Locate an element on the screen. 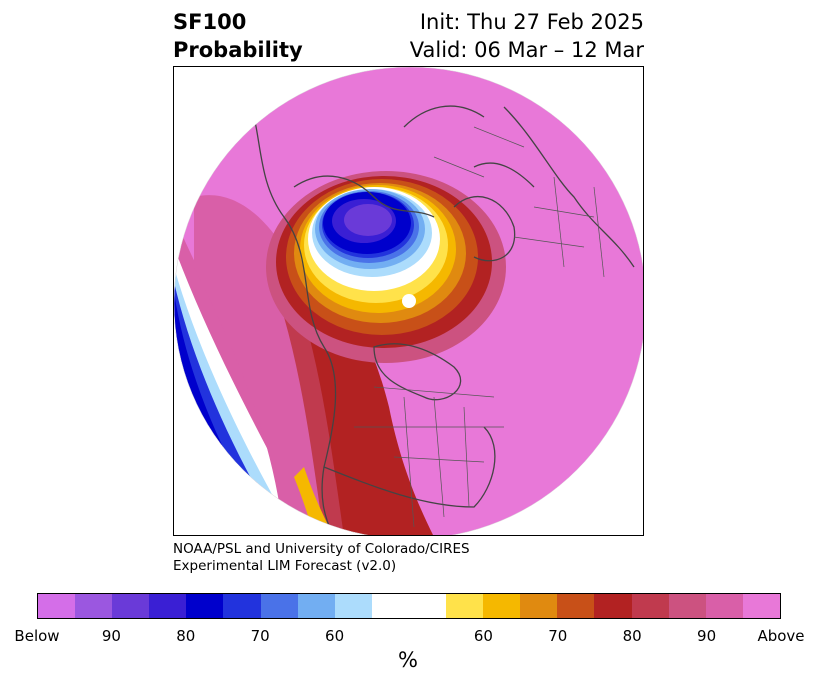 The width and height of the screenshot is (819, 686). title-line-2: Probability is located at coordinates (238, 50).